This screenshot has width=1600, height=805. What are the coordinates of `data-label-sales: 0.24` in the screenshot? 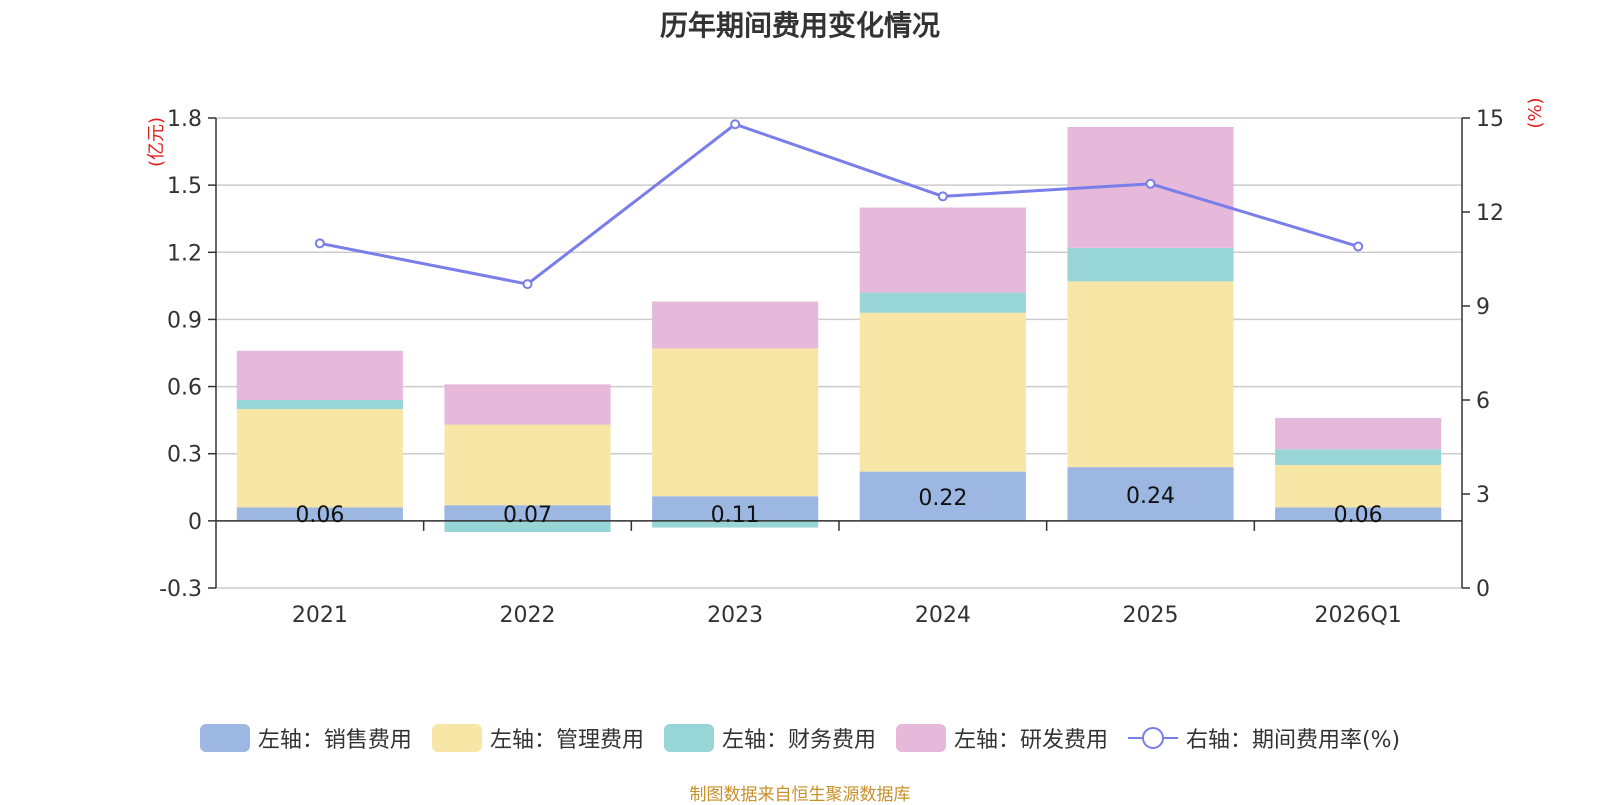 It's located at (1150, 496).